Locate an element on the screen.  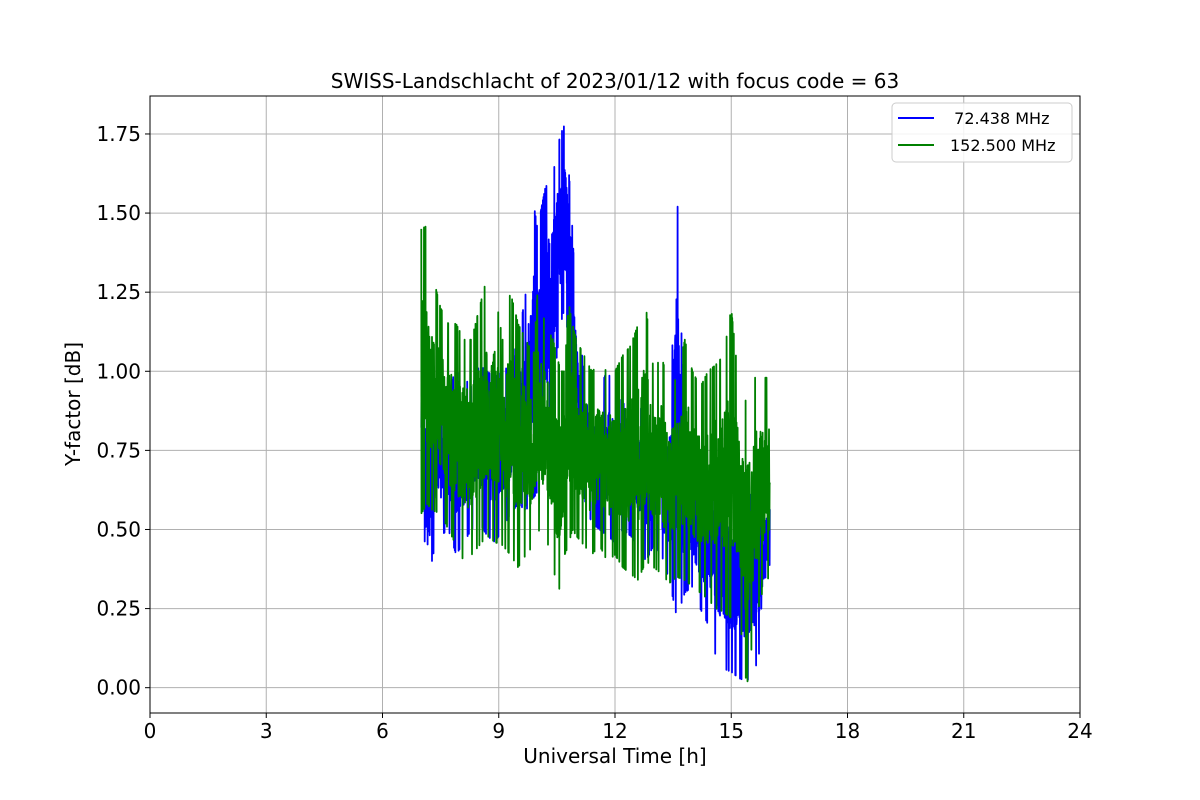
x-axis-label: Universal Time [h] is located at coordinates (614, 756).